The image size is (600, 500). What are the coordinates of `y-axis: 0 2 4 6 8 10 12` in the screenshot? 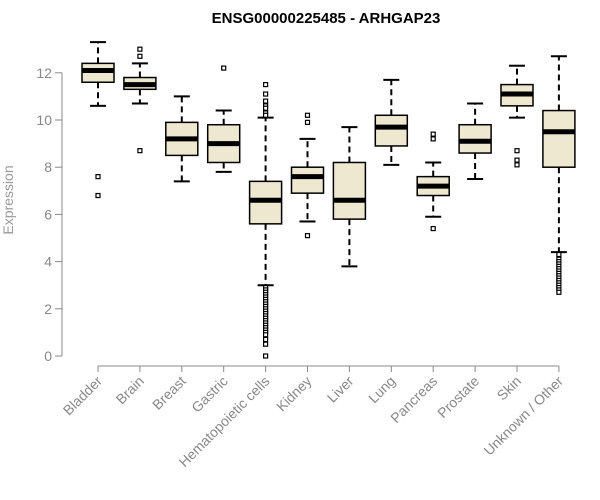 It's located at (49, 214).